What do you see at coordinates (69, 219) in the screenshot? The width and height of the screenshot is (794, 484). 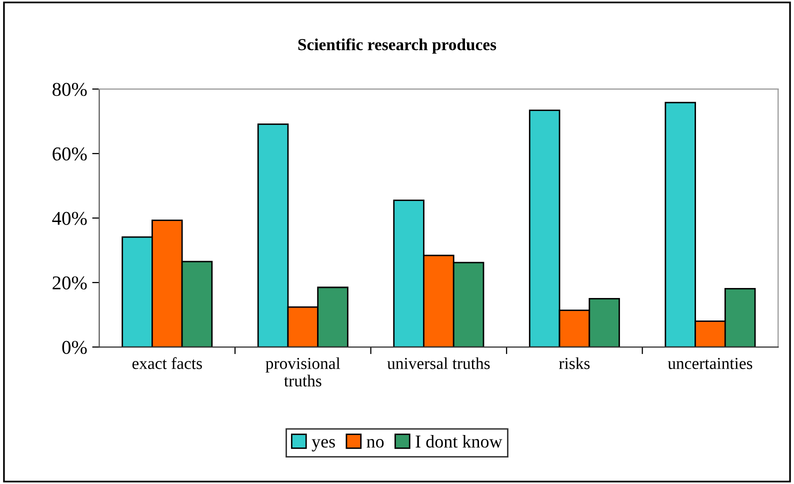 I see `y-tick-label: 40%` at bounding box center [69, 219].